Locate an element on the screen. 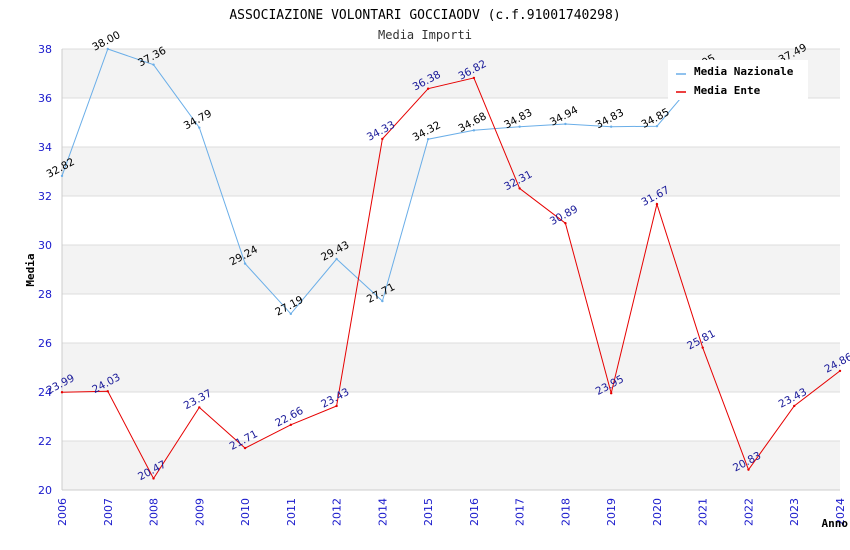  y-axis-label: Media is located at coordinates (30, 269).